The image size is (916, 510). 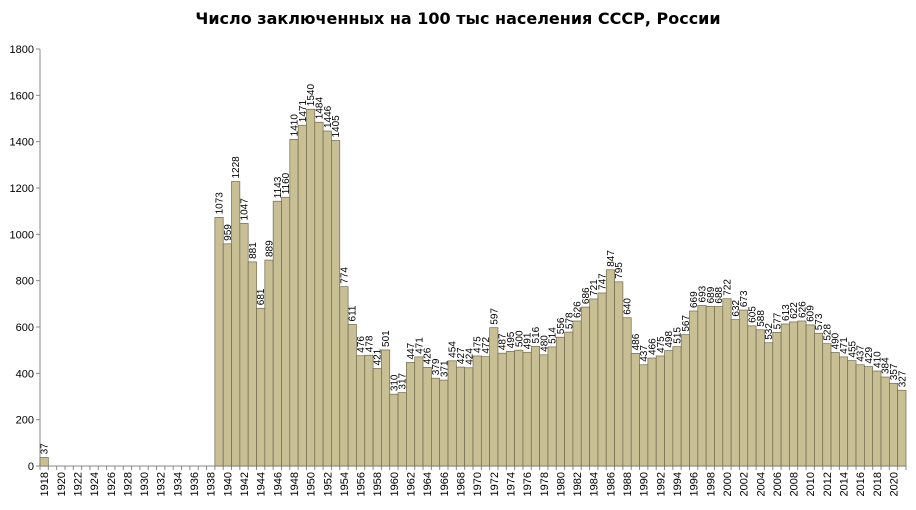 I want to click on x-tick-label: 1974, so click(x=511, y=484).